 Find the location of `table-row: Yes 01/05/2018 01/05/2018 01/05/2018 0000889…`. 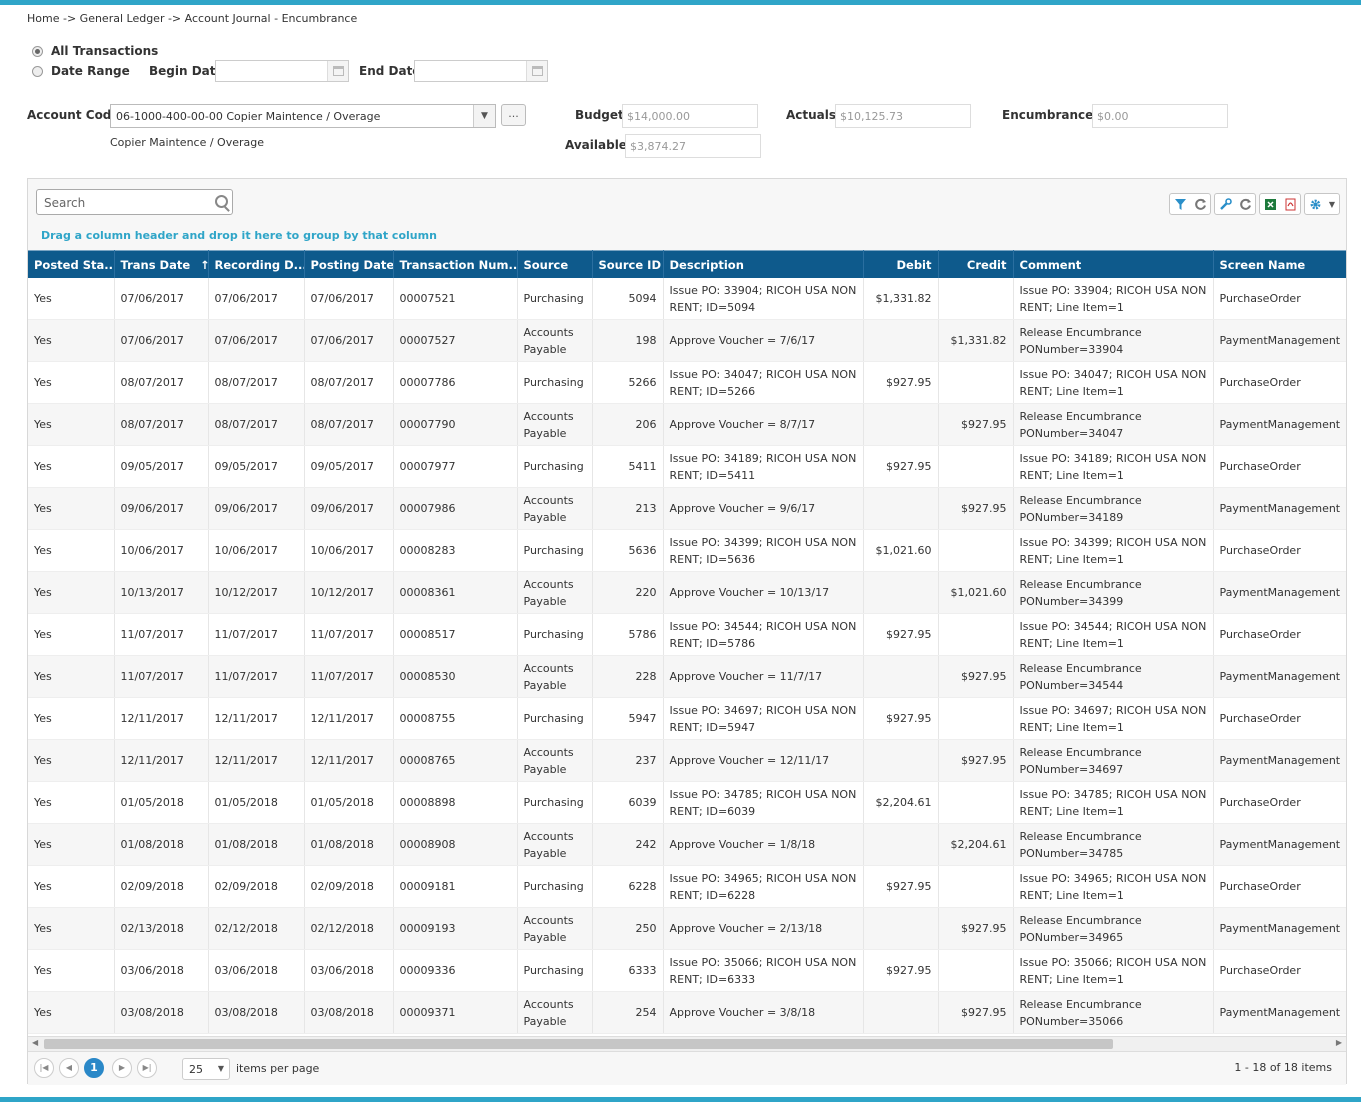

table-row: Yes 01/05/2018 01/05/2018 01/05/2018 0000889… is located at coordinates (687, 802).